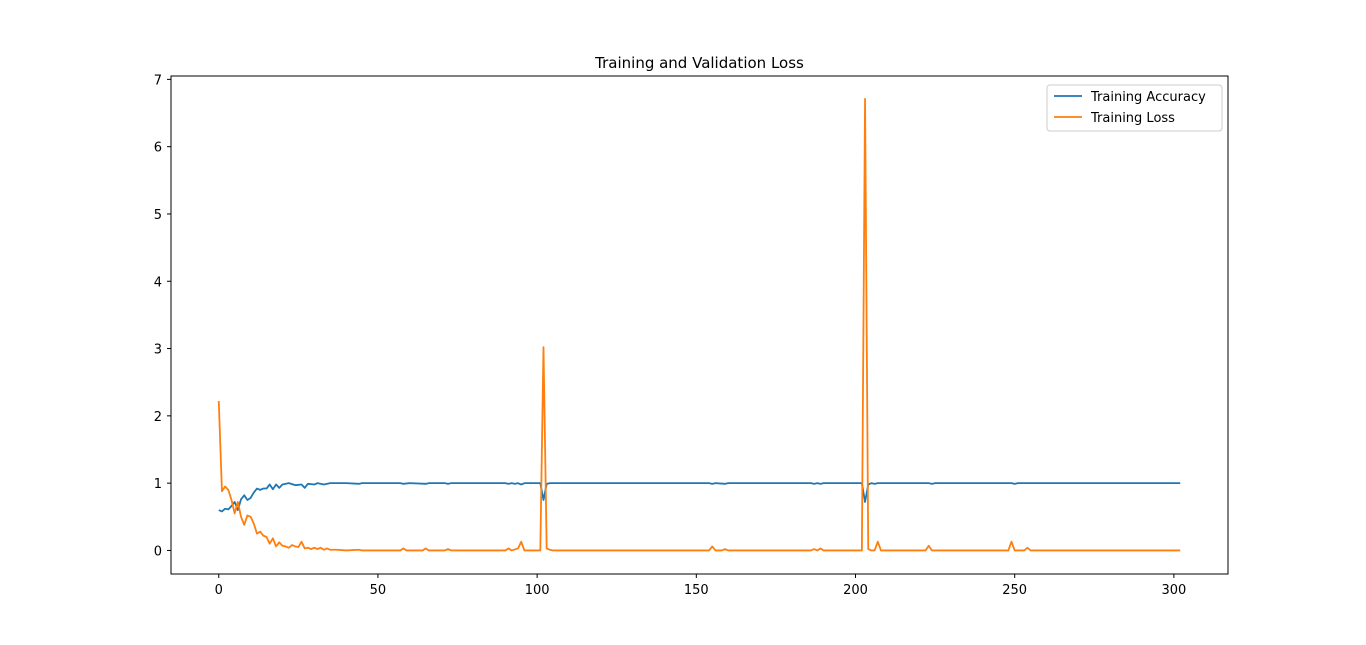 This screenshot has height=645, width=1366. What do you see at coordinates (378, 590) in the screenshot?
I see `x-tick-label: 50` at bounding box center [378, 590].